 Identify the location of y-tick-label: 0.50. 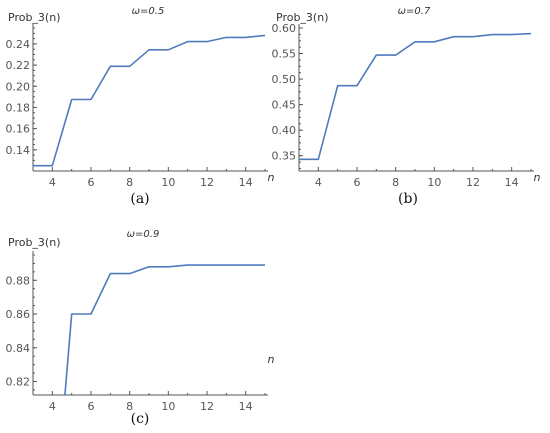
(284, 79).